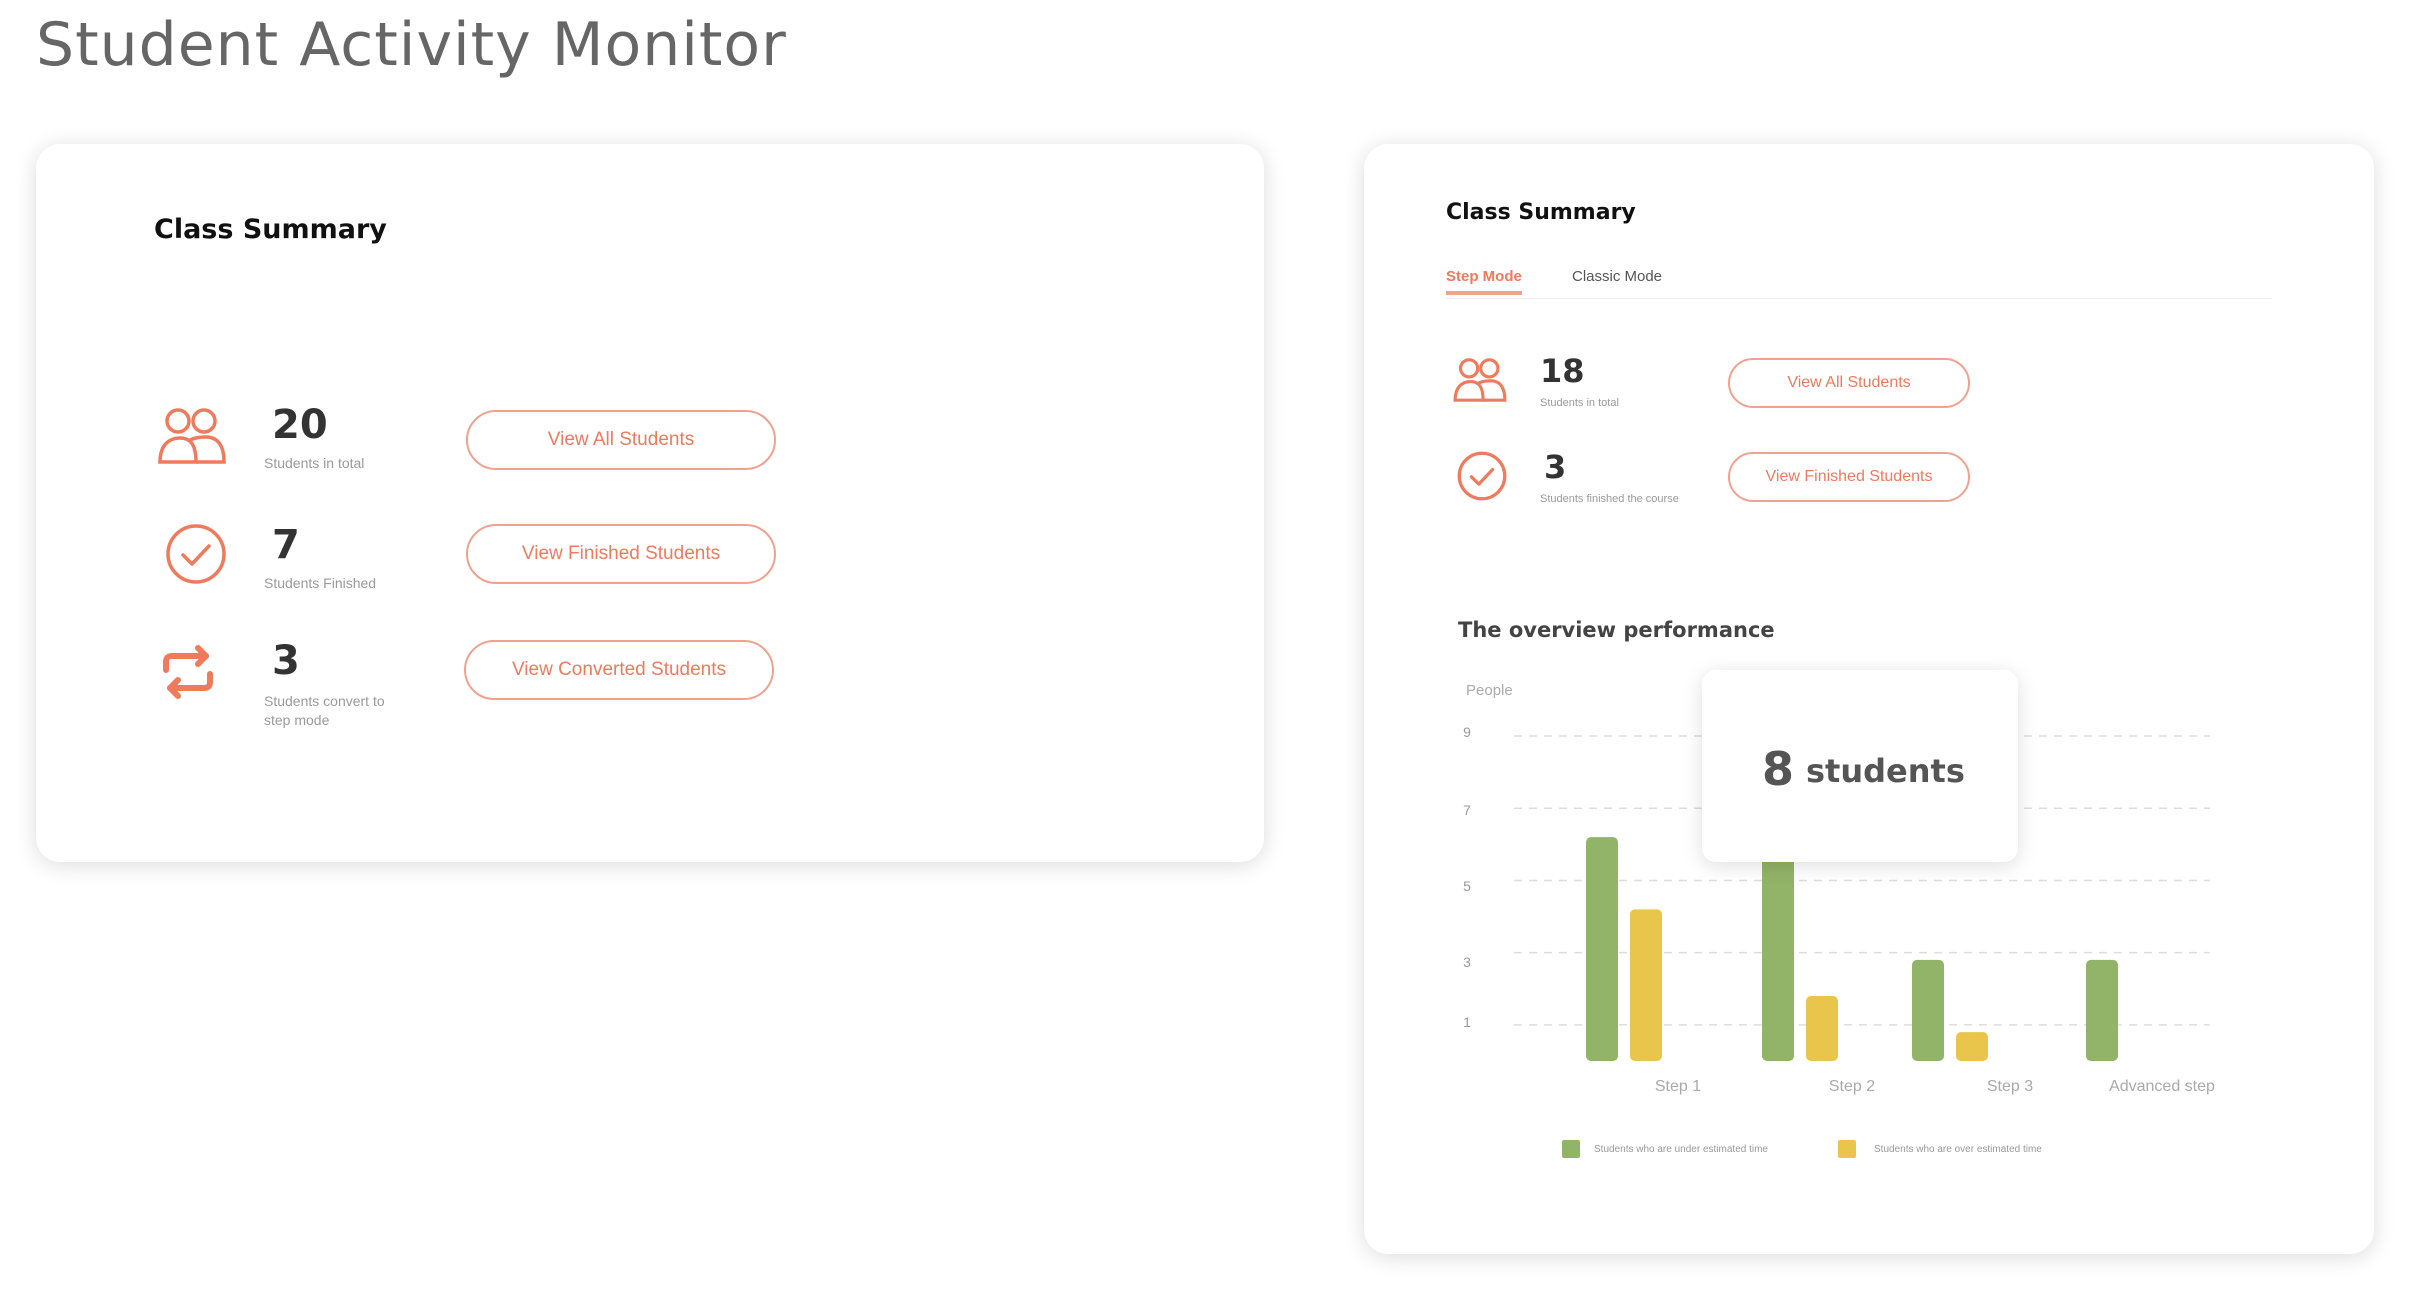 The width and height of the screenshot is (2409, 1297). I want to click on x-tick-label: Advanced step, so click(2162, 1086).